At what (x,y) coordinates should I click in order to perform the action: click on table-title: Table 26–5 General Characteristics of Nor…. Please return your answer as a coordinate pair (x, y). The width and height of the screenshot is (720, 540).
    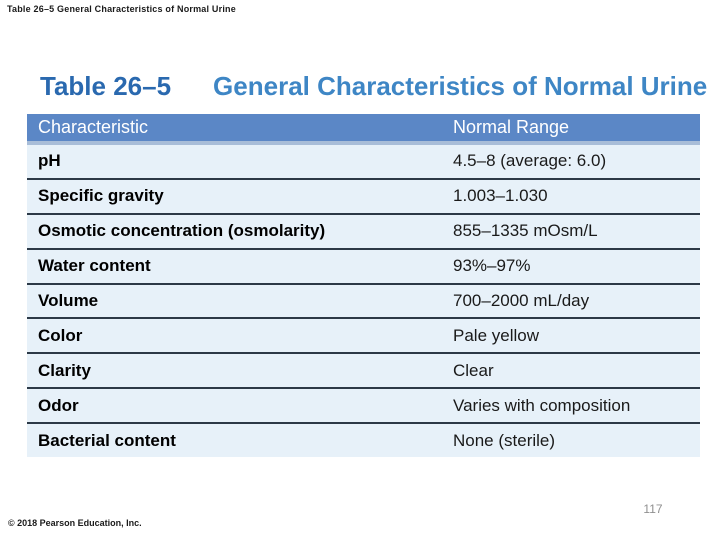
    Looking at the image, I should click on (373, 86).